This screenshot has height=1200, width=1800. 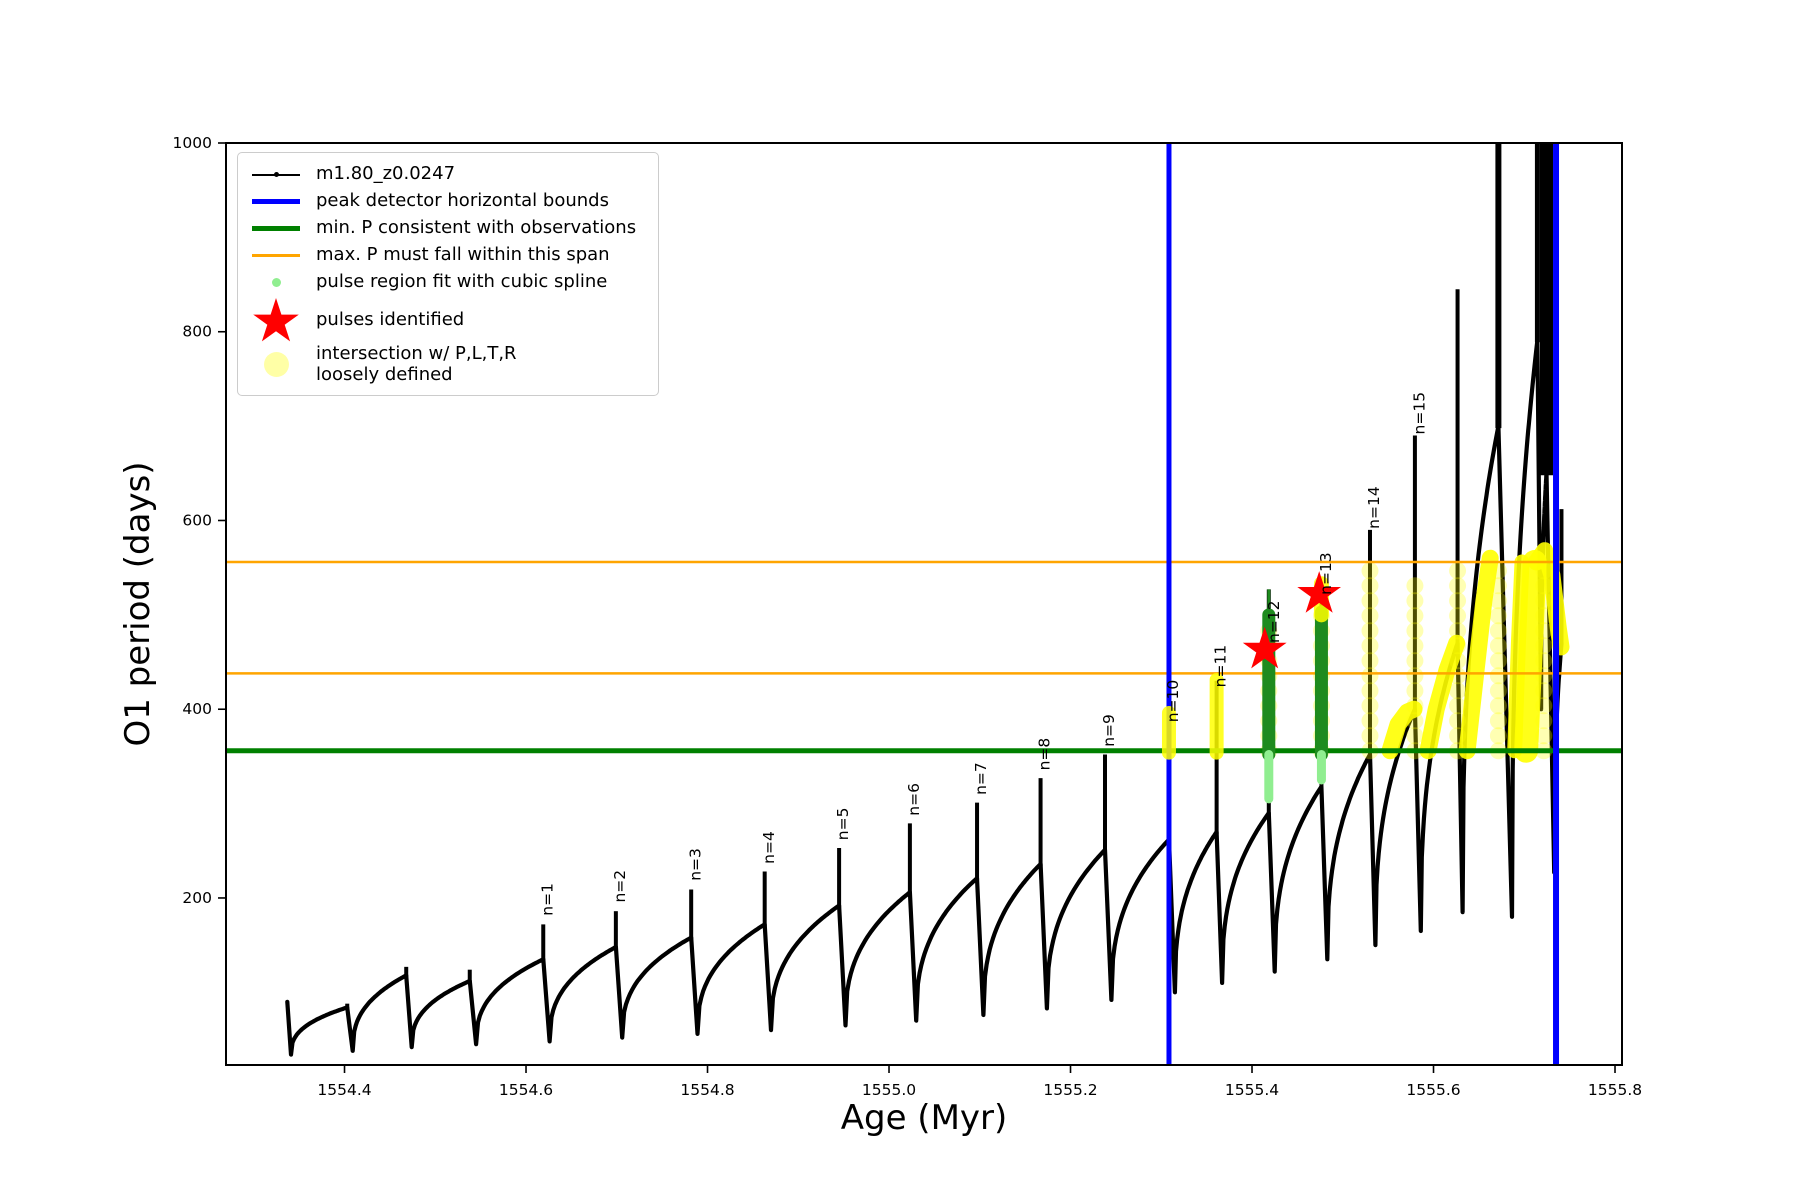 I want to click on legend-label: min. P consistent with observations, so click(x=476, y=228).